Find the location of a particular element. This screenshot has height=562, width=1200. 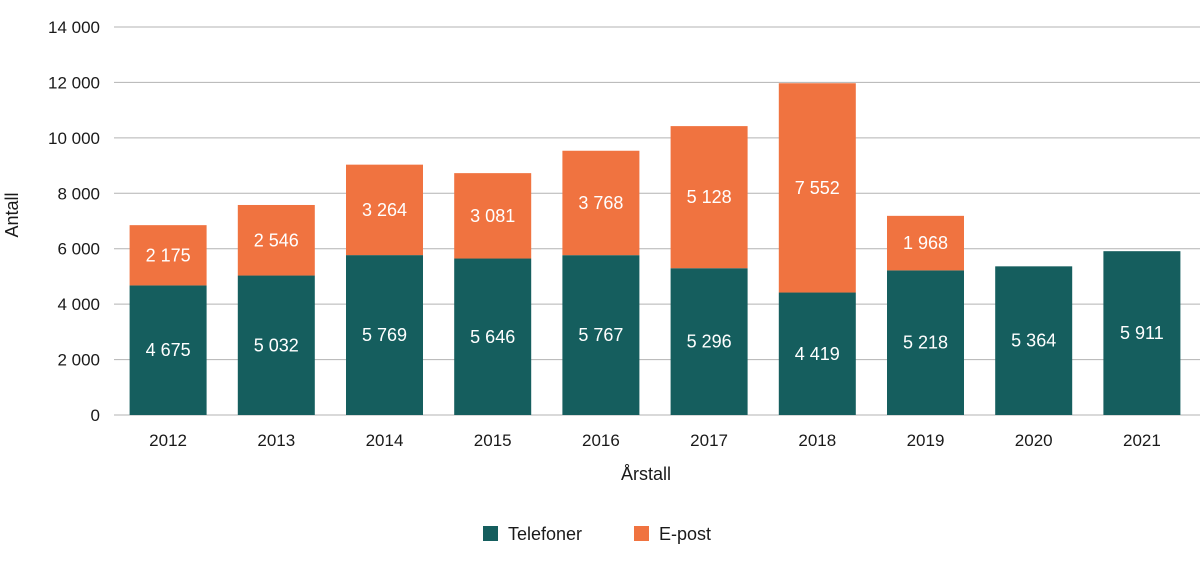

y-axis-title: Antall is located at coordinates (12, 214).